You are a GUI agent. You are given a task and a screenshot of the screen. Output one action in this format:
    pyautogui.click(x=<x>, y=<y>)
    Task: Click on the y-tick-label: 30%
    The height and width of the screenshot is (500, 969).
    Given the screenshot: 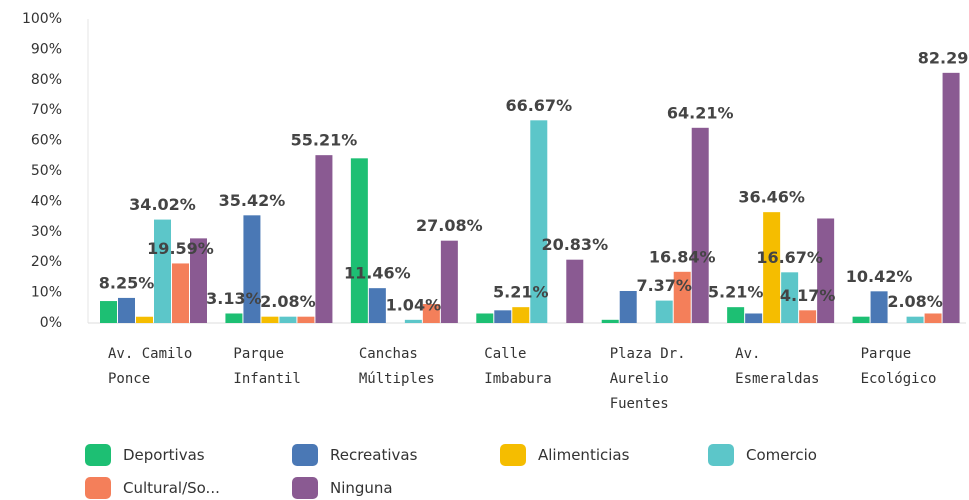 What is the action you would take?
    pyautogui.click(x=46, y=232)
    